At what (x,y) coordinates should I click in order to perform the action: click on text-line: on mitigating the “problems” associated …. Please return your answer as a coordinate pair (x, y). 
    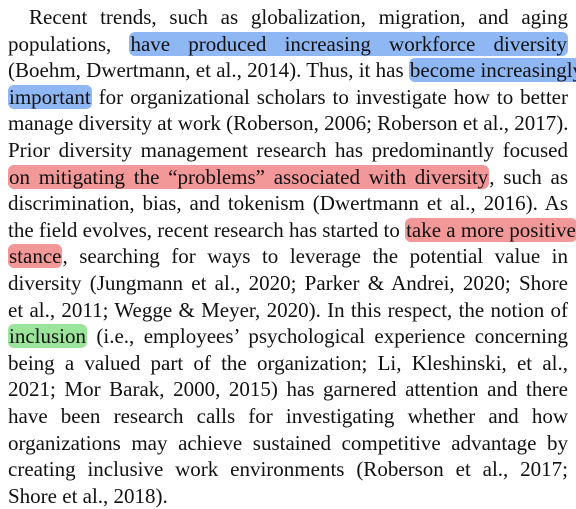
    Looking at the image, I should click on (288, 177).